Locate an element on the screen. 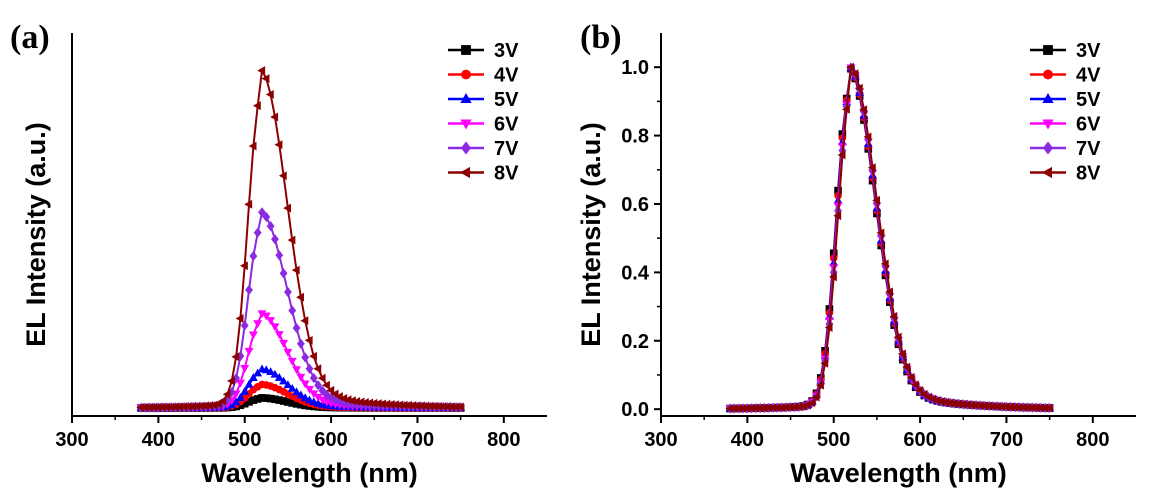 The height and width of the screenshot is (500, 1149). x-tick-label: 800 is located at coordinates (503, 440).